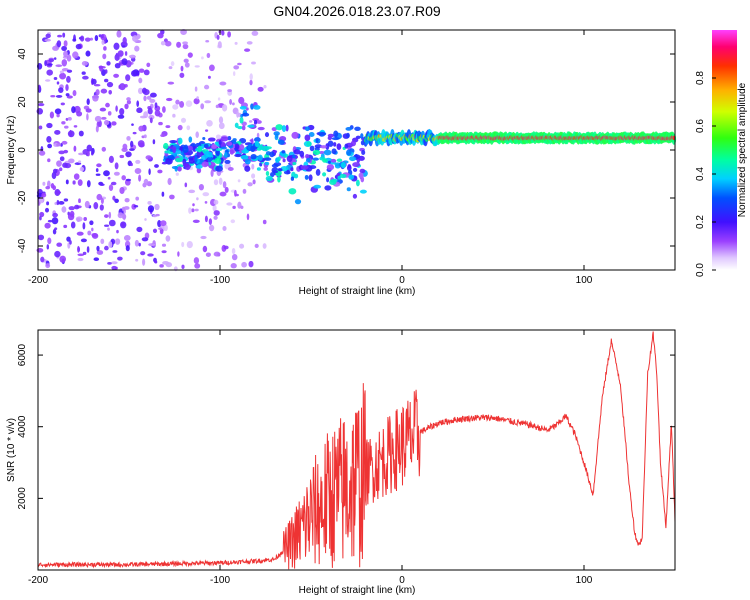 Image resolution: width=750 pixels, height=600 pixels. What do you see at coordinates (11, 150) in the screenshot?
I see `spectrogram-y-label: Frequency (Hz)` at bounding box center [11, 150].